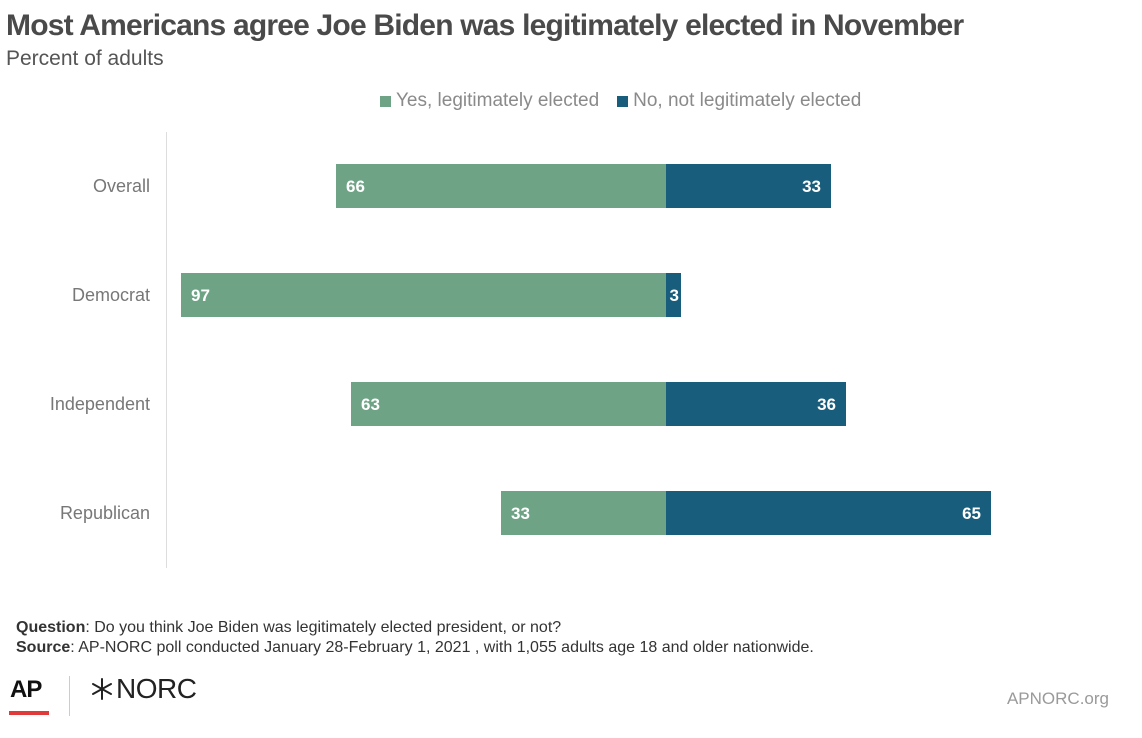 The image size is (1142, 738). I want to click on legend-label-yes: Yes, legitimately elected, so click(498, 100).